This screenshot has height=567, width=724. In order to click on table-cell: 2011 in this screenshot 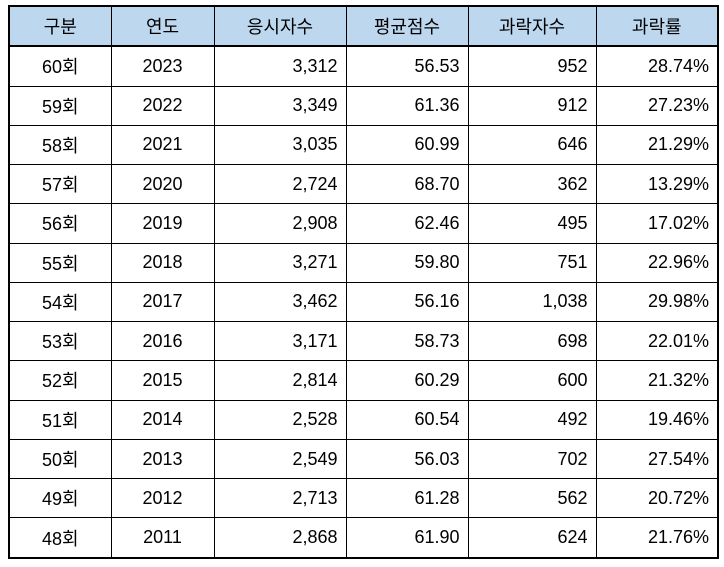, I will do `click(162, 538)`.